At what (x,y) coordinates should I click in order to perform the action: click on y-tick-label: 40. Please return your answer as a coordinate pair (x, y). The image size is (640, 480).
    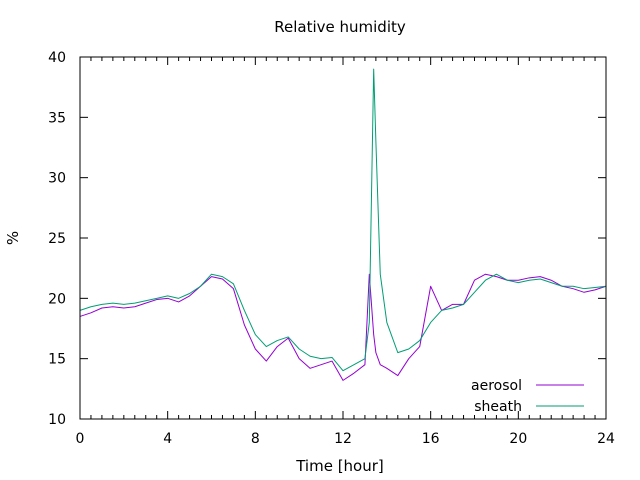
    Looking at the image, I should click on (57, 58).